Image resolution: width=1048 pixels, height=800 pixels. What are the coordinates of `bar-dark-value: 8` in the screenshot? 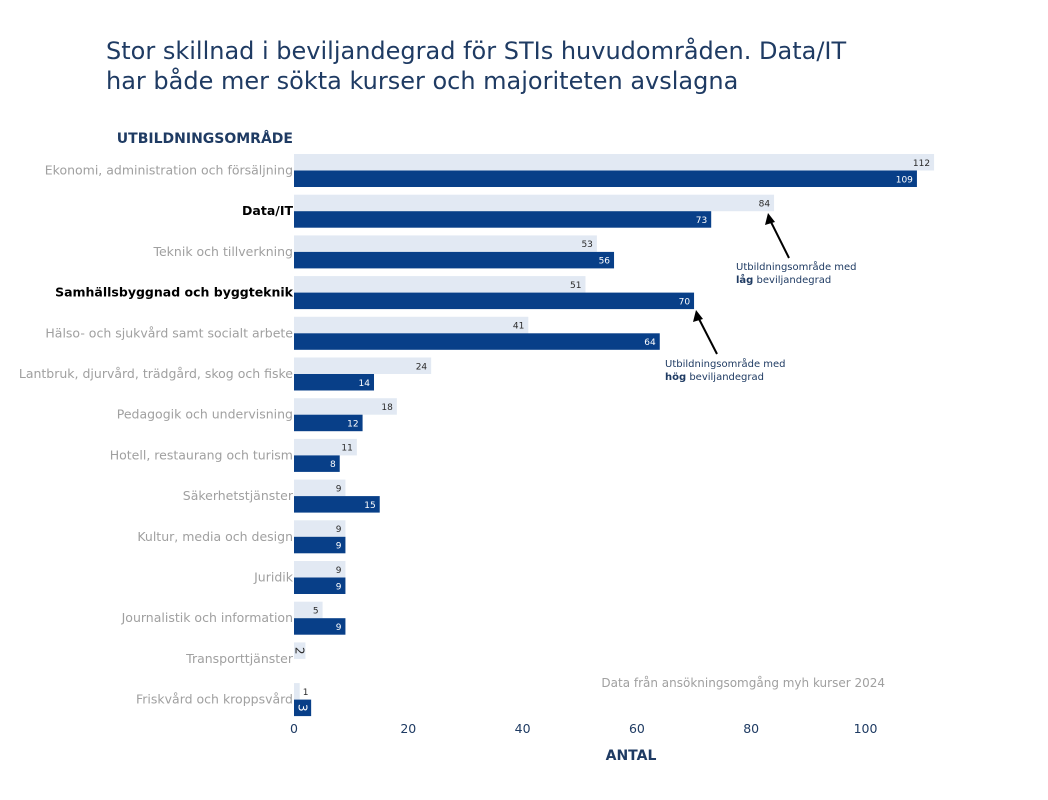 It's located at (333, 465).